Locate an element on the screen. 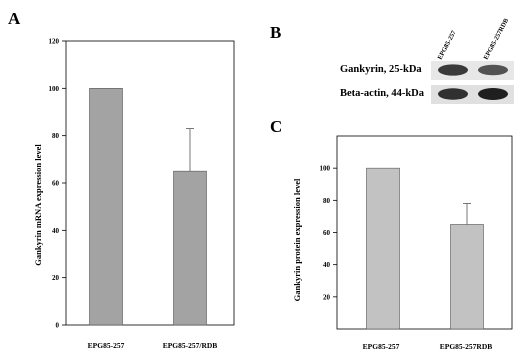  chart-c-yticks: 20 40 60 80 100 is located at coordinates (328, 233).